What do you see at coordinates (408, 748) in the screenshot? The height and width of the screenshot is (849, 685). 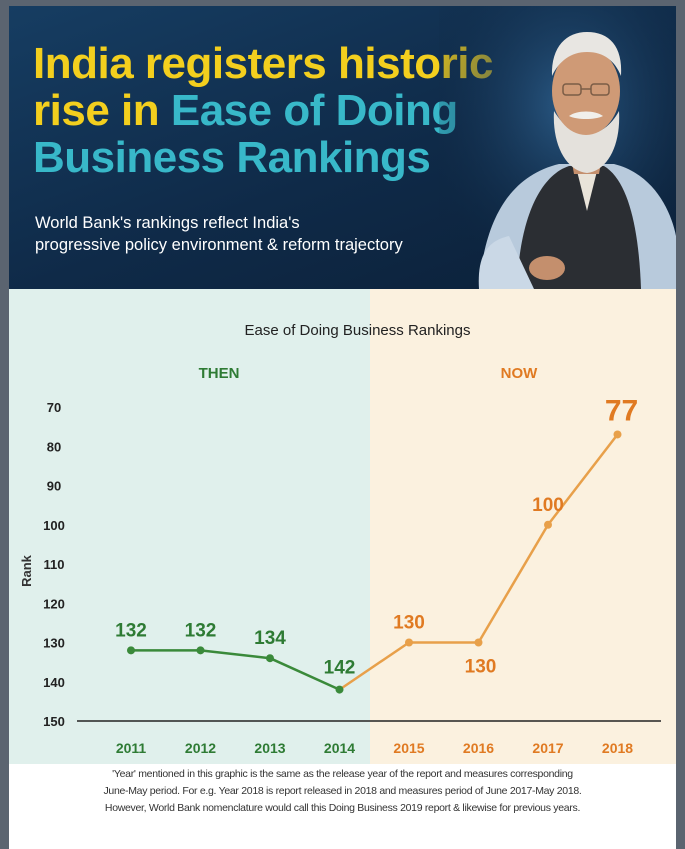 I see `x-tick-label: 2015` at bounding box center [408, 748].